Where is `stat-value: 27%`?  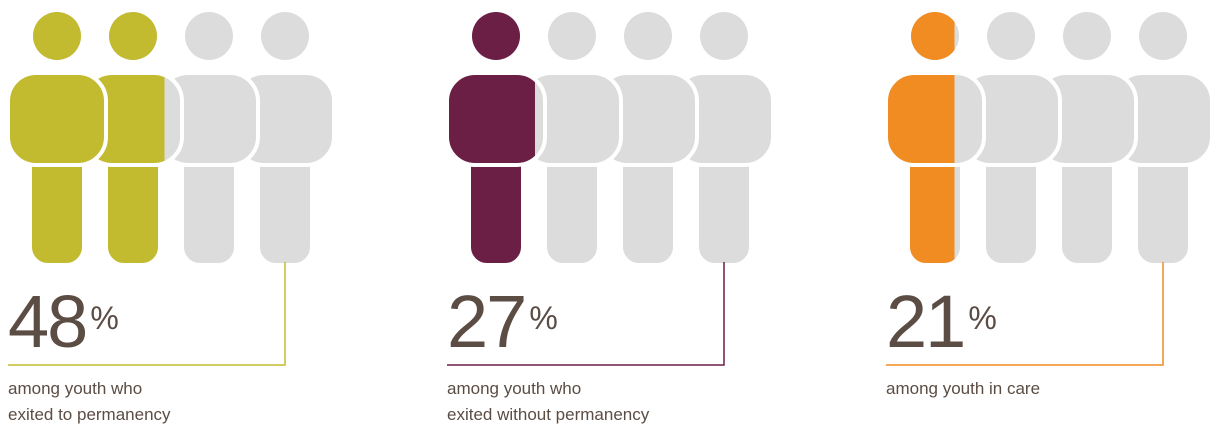 stat-value: 27% is located at coordinates (502, 321).